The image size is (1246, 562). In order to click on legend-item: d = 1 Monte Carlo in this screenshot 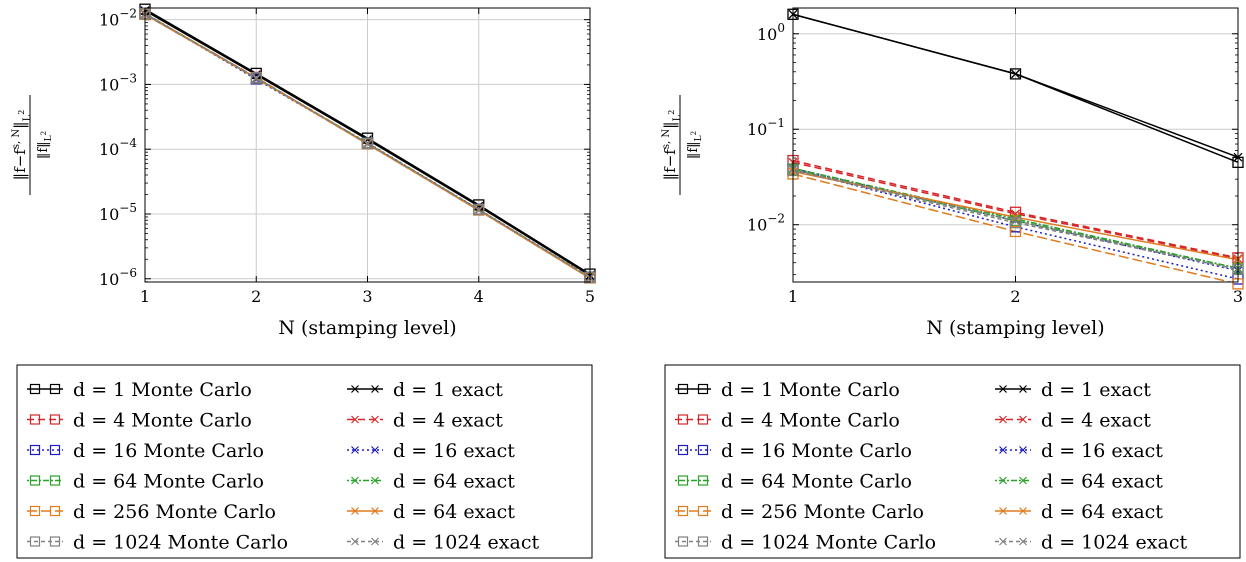, I will do `click(139, 390)`.